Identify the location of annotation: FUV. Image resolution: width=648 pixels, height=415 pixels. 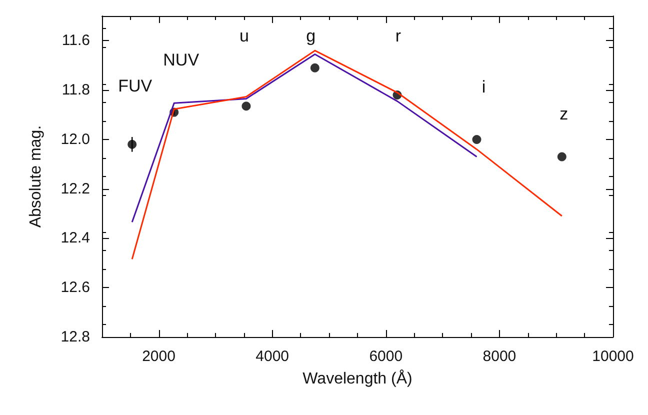
(135, 86).